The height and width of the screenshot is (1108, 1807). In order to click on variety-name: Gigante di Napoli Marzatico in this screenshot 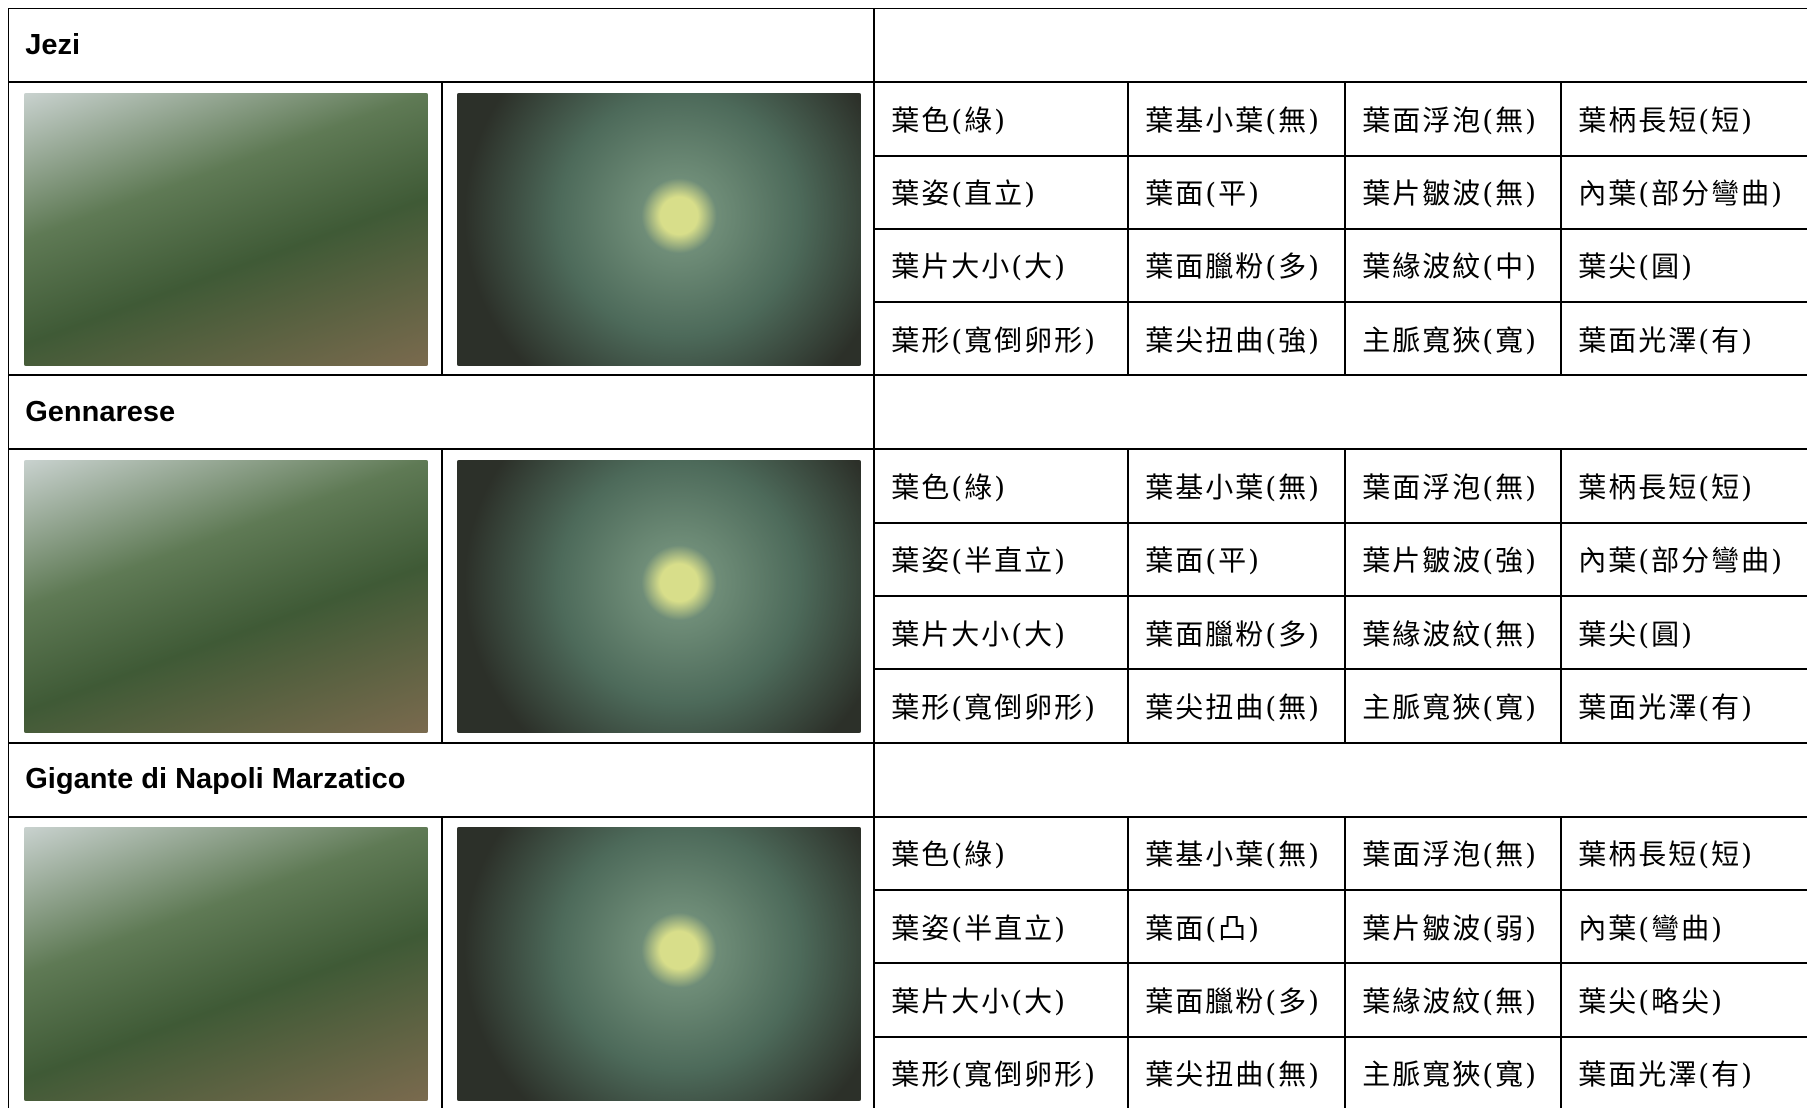, I will do `click(441, 779)`.